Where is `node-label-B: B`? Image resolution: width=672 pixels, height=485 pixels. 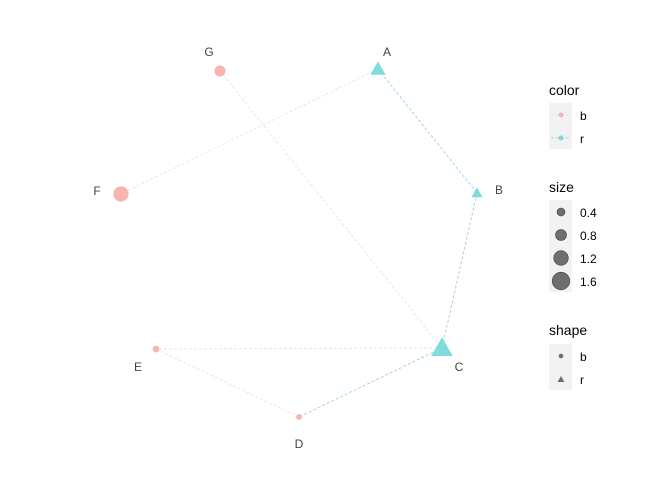
node-label-B: B is located at coordinates (499, 190).